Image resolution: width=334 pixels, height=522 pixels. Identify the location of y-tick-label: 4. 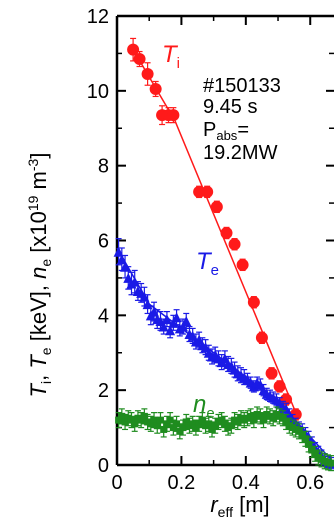
(103, 316).